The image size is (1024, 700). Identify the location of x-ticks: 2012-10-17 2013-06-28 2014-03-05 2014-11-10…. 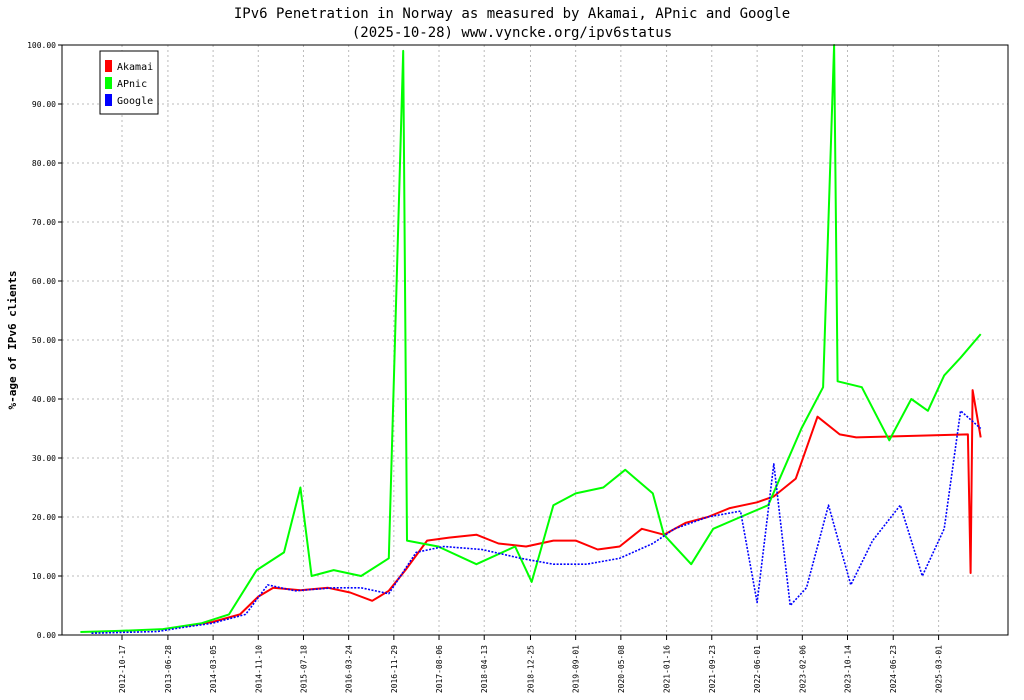
(531, 664).